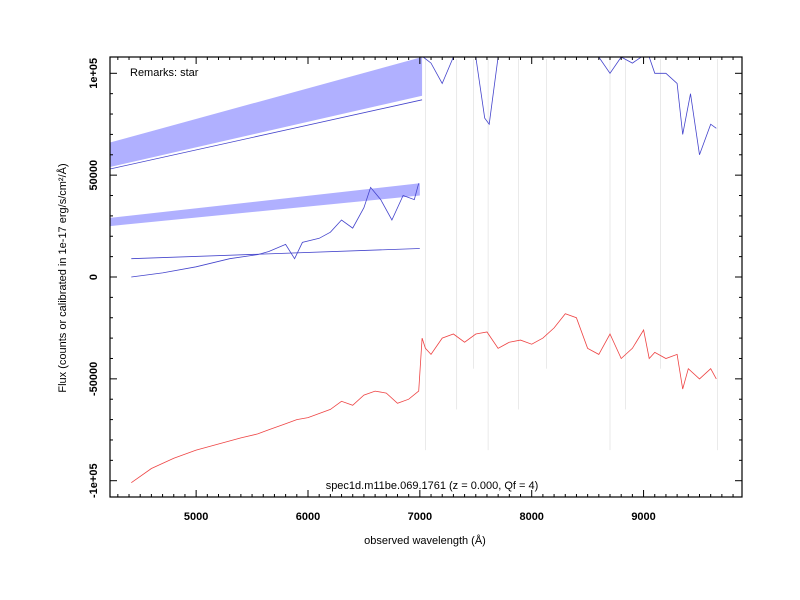 This screenshot has height=600, width=800. What do you see at coordinates (94, 175) in the screenshot?
I see `y-tick-label: 50000` at bounding box center [94, 175].